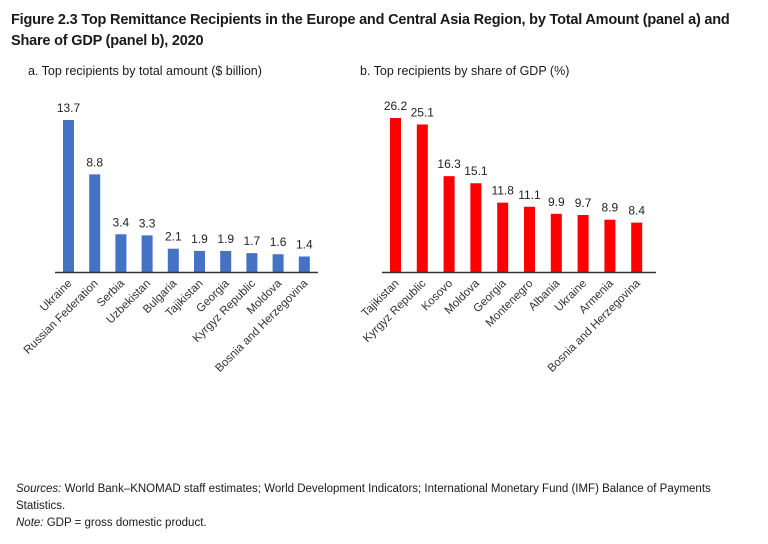 This screenshot has width=768, height=544. What do you see at coordinates (69, 108) in the screenshot?
I see `data-label-a-1: 13.7` at bounding box center [69, 108].